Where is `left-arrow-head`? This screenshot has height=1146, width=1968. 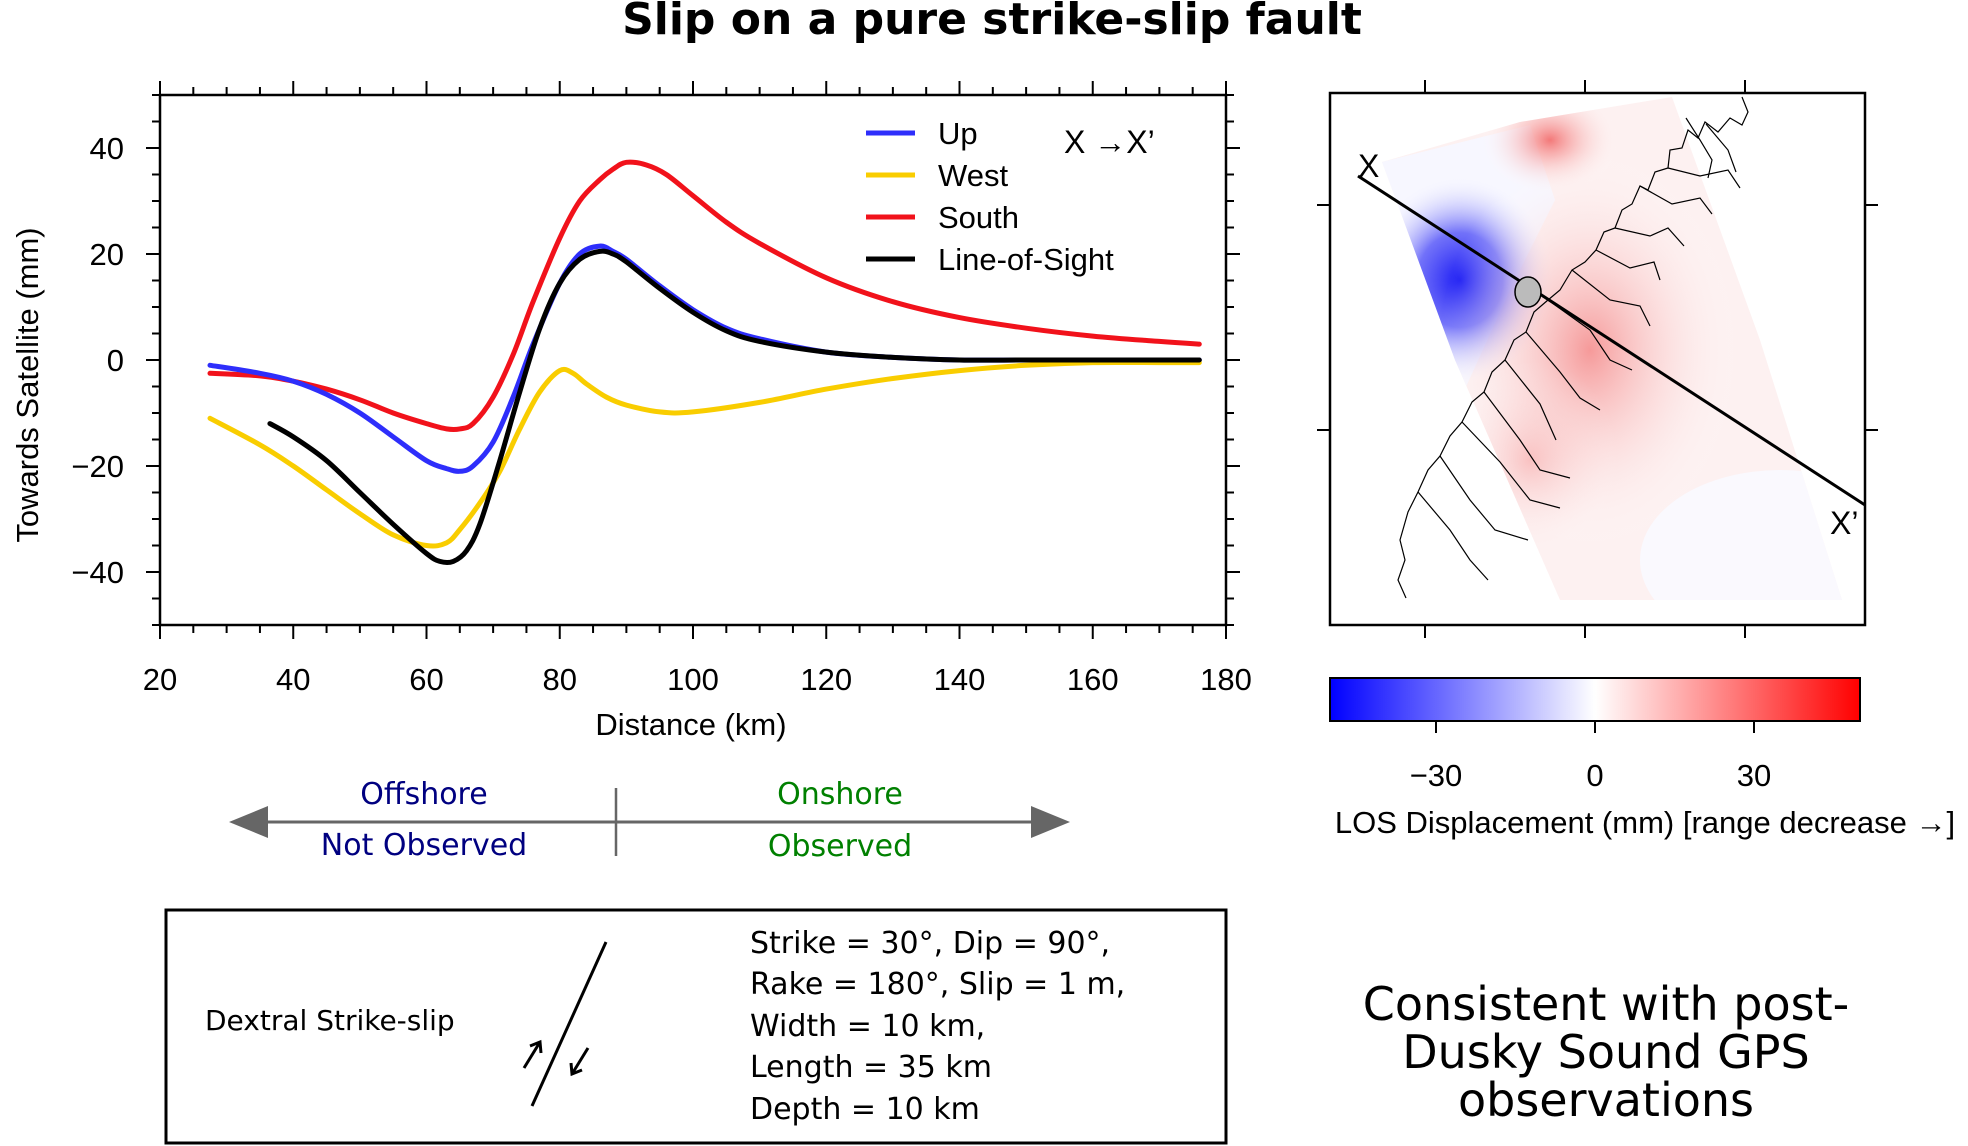 left-arrow-head is located at coordinates (248, 822).